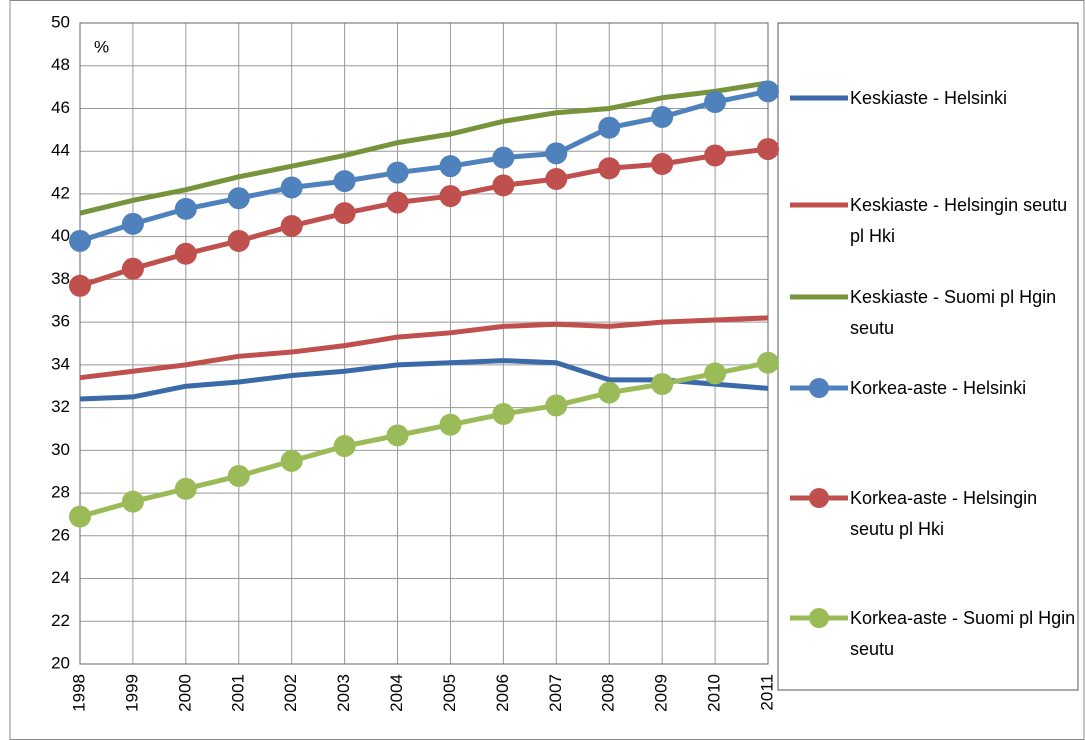 Image resolution: width=1085 pixels, height=740 pixels. Describe the element at coordinates (60, 406) in the screenshot. I see `y-tick-label: 32` at that location.